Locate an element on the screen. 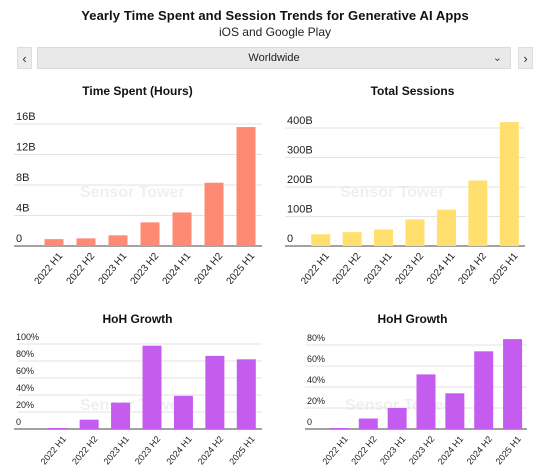 The width and height of the screenshot is (550, 471). region-dropdown-value: Worldwide is located at coordinates (274, 58).